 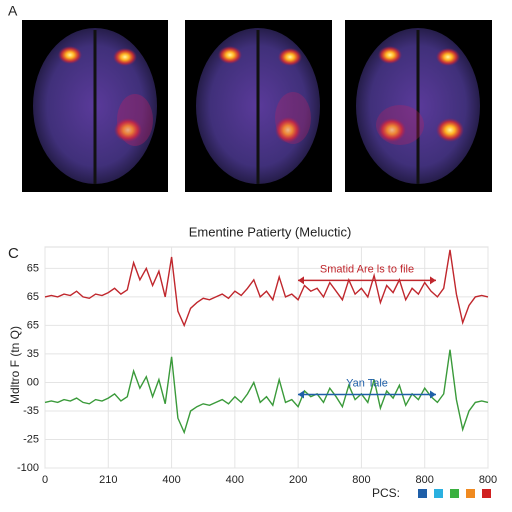 I want to click on y-axis-label: Mdltro F (tn Q), so click(x=15, y=365).